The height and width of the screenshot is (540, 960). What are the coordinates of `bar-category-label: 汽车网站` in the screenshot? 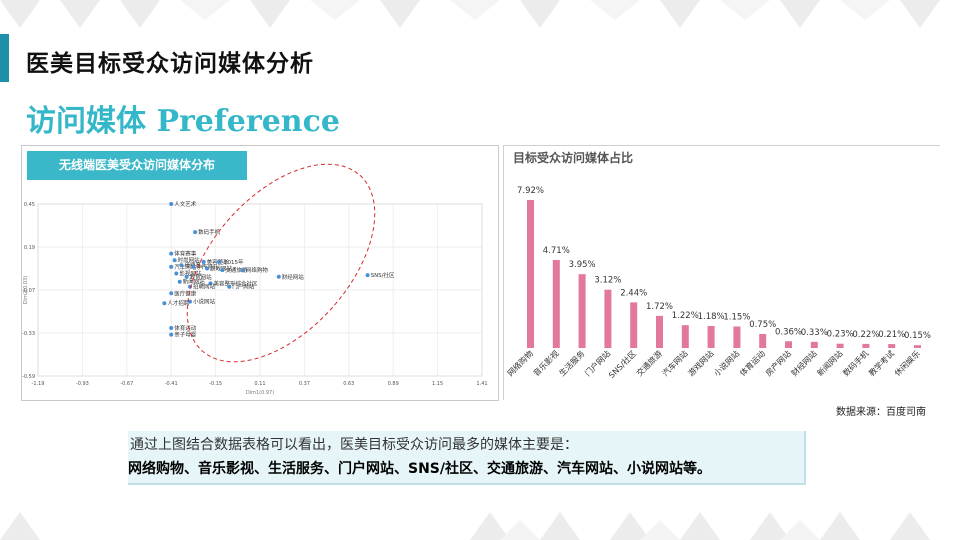 It's located at (675, 363).